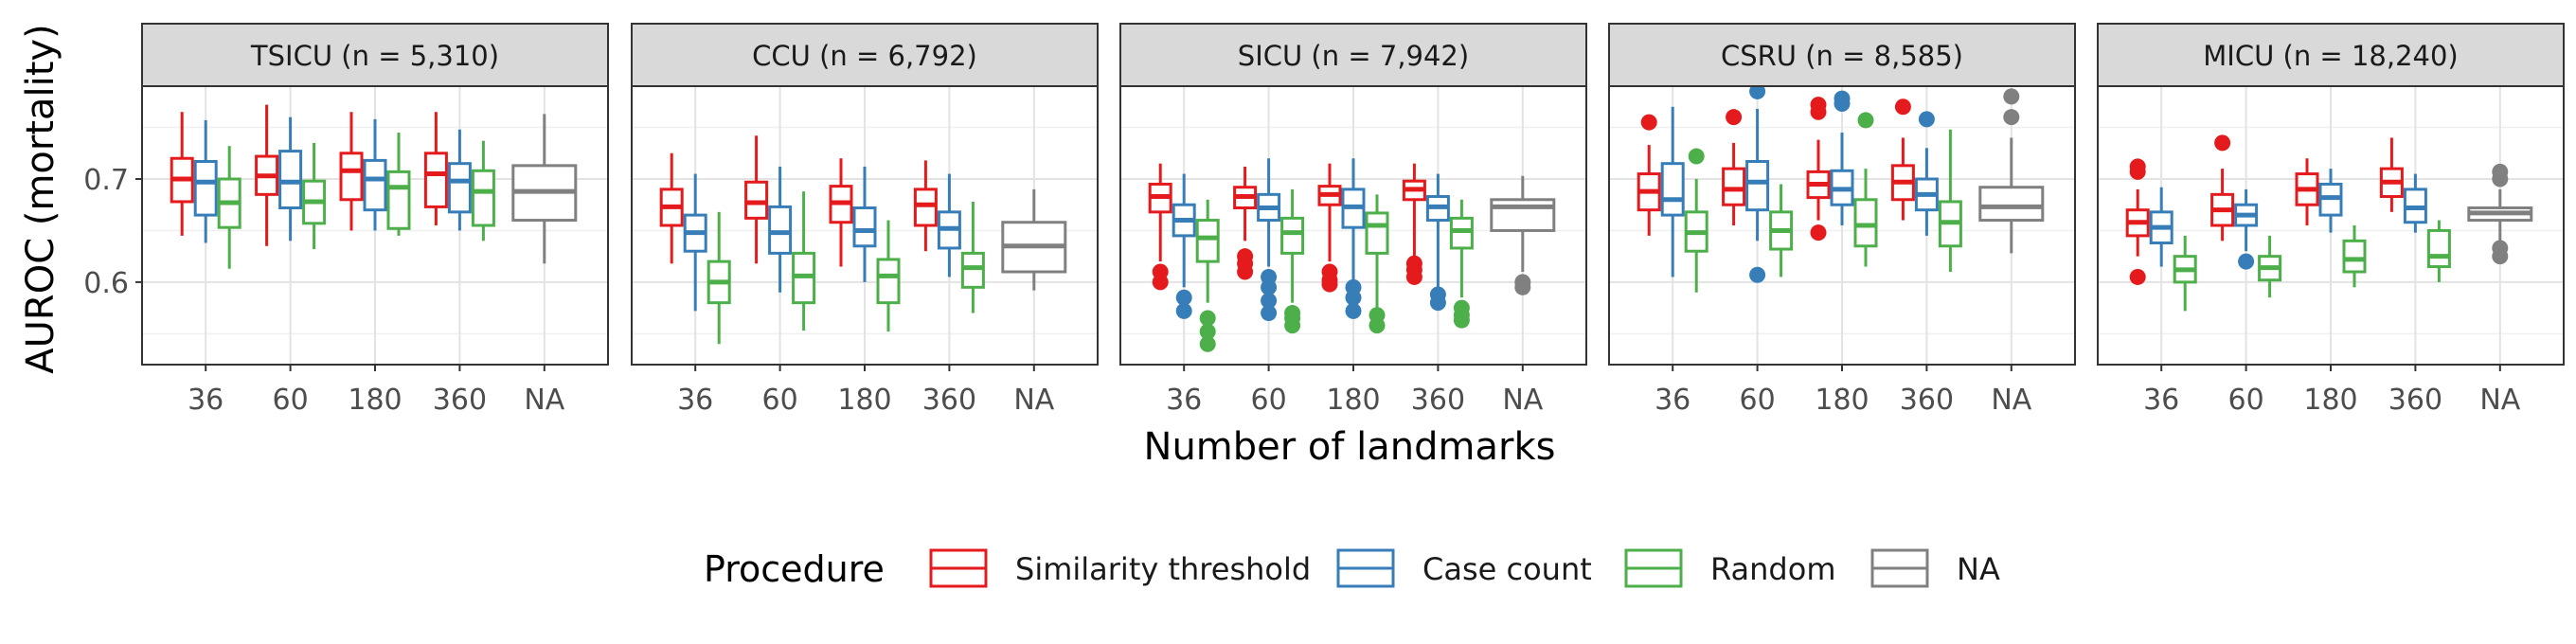 This screenshot has width=2576, height=644. Describe the element at coordinates (112, 232) in the screenshot. I see `y-axis: 0.6 0.7` at that location.